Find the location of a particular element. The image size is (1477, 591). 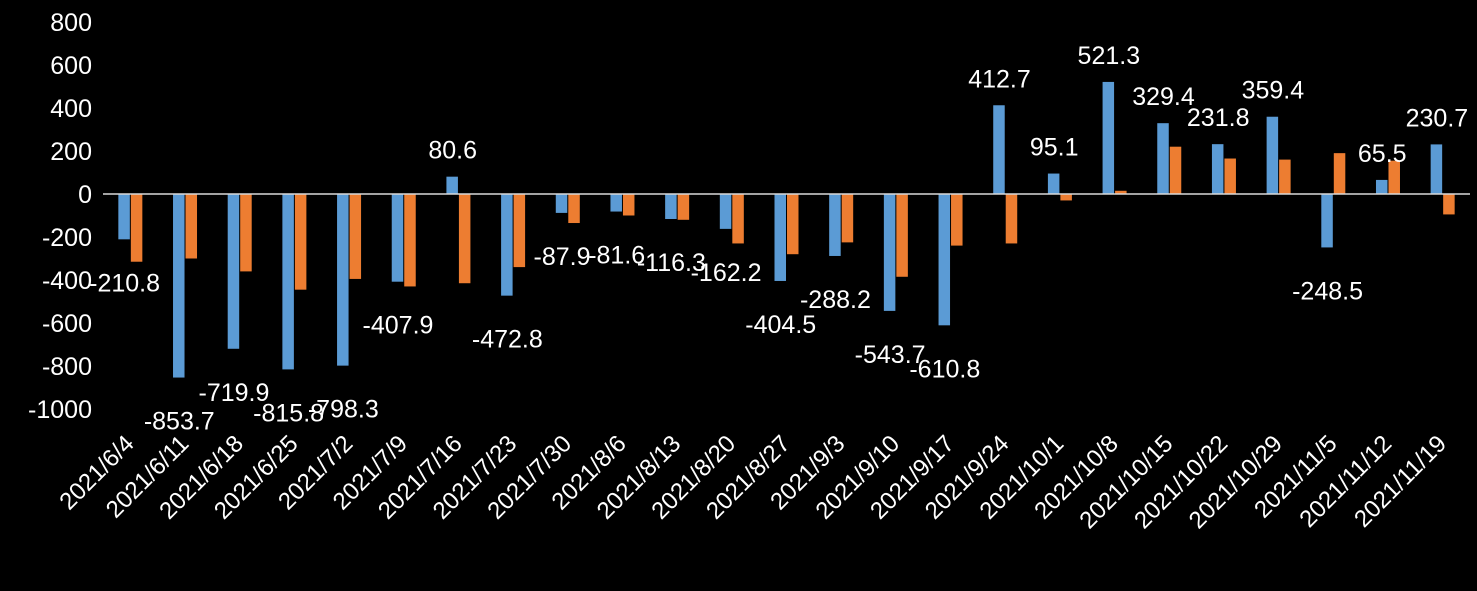

data-label: -248.5 is located at coordinates (1327, 291).